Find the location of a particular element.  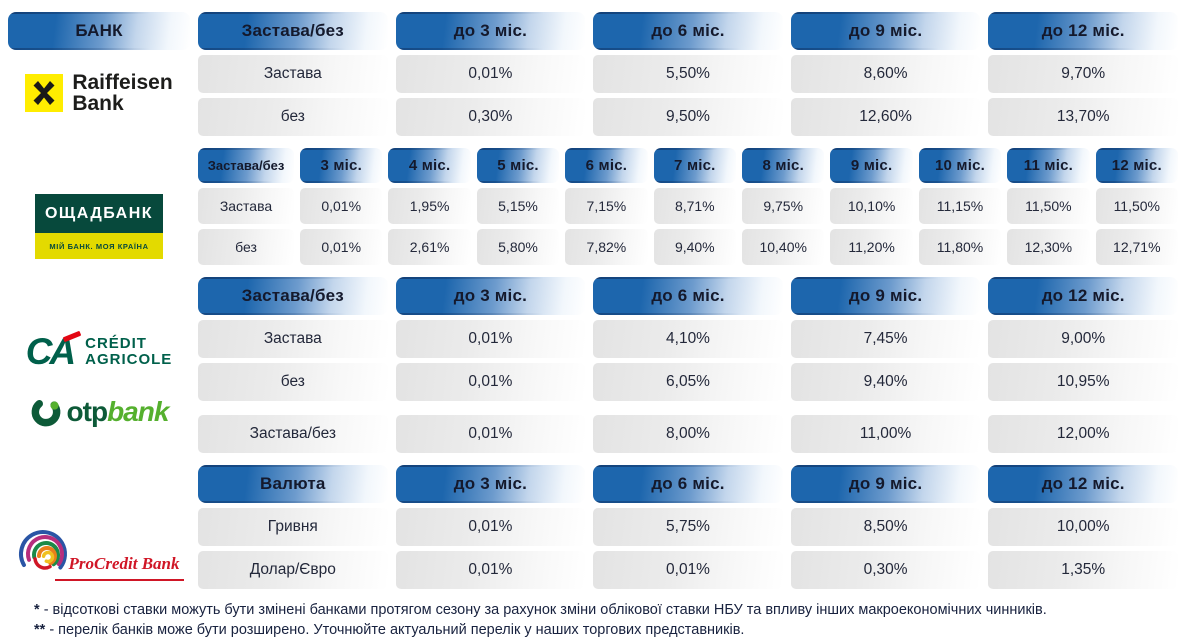

column-header: 3 міс. is located at coordinates (341, 165).